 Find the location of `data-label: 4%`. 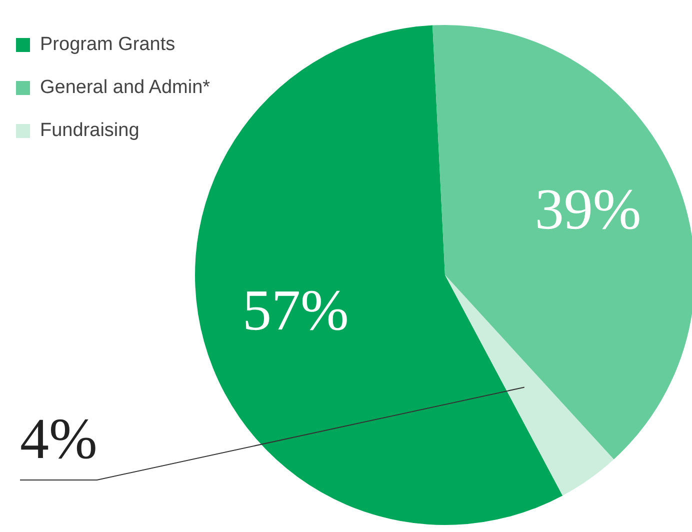

data-label: 4% is located at coordinates (59, 438).